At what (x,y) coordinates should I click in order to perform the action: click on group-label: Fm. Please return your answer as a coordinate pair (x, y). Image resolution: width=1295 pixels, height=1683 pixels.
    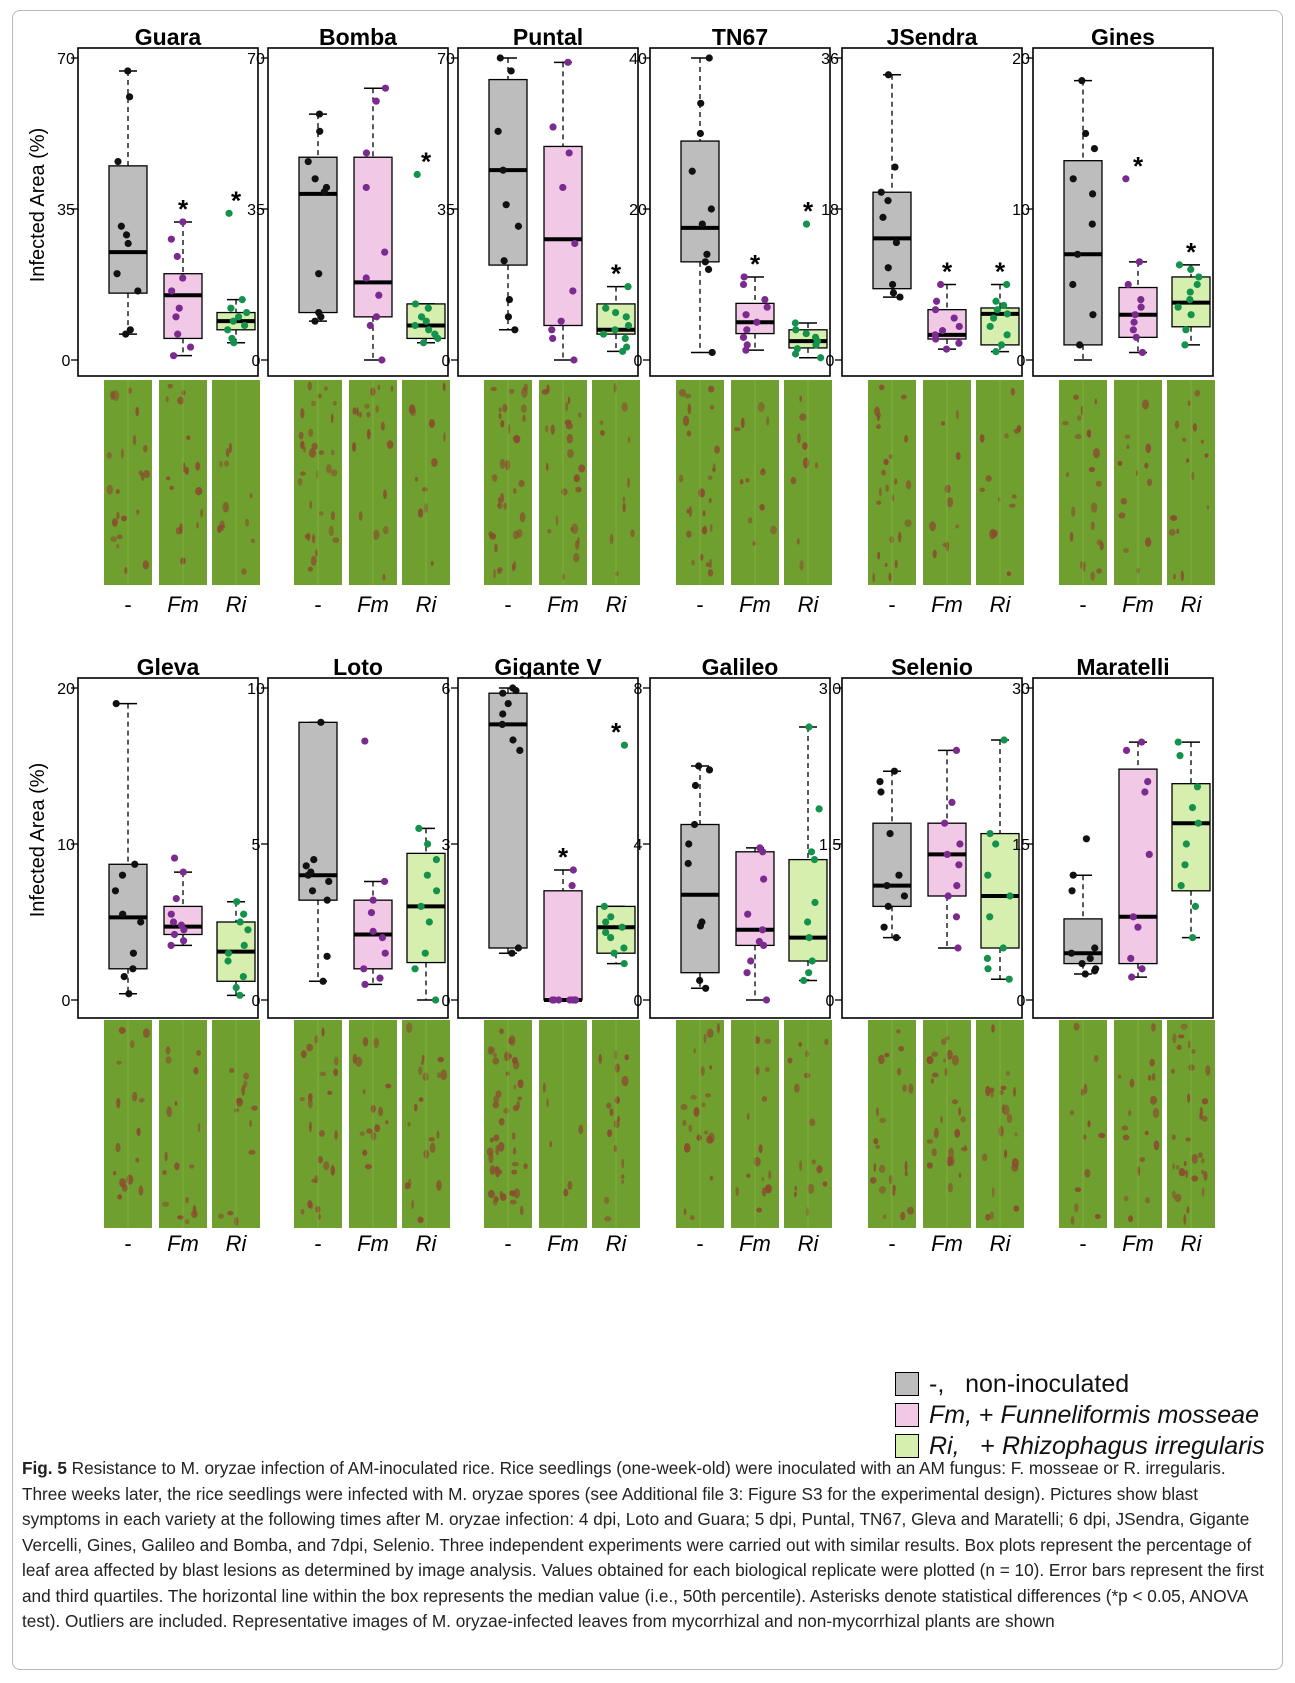
    Looking at the image, I should click on (755, 604).